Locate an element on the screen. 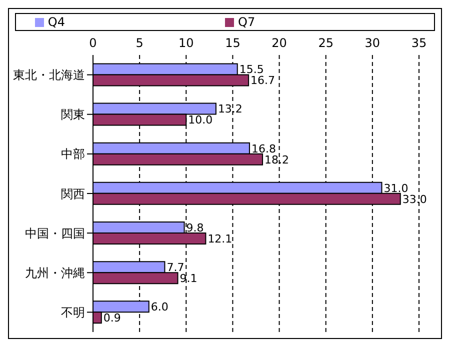 The image size is (450, 347). data-label: 7.7 is located at coordinates (175, 267).